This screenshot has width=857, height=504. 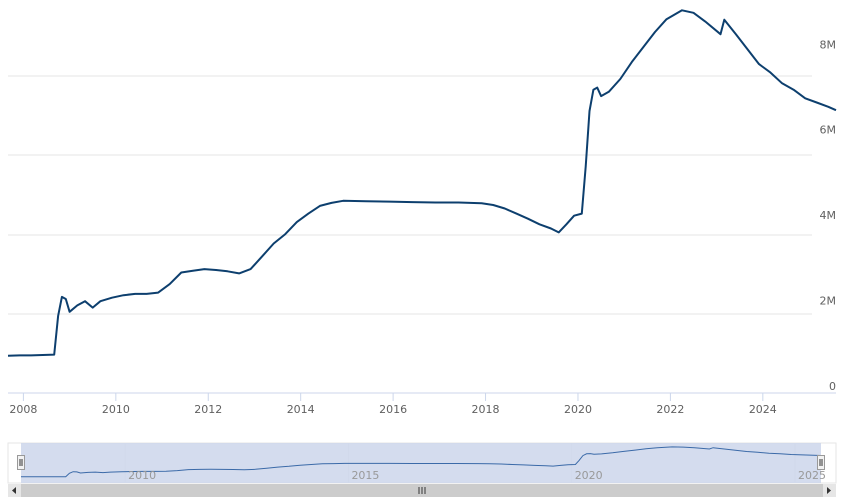 I want to click on navigator-tick-label: 2025, so click(x=812, y=475).